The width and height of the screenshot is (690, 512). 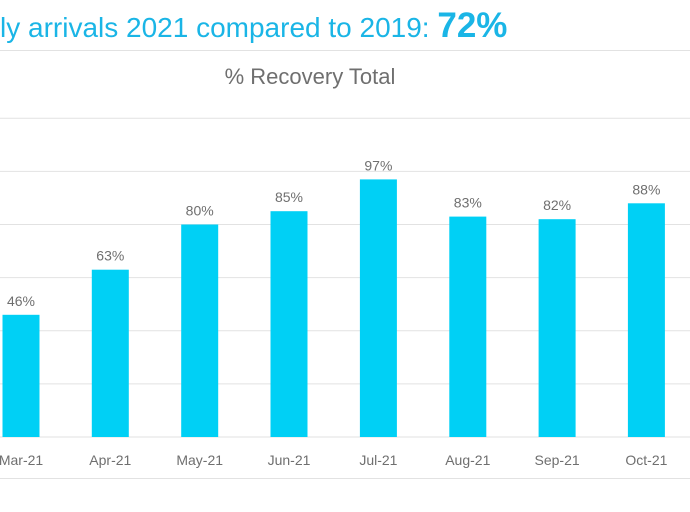 I want to click on x-tick-label: Apr-21, so click(x=110, y=460).